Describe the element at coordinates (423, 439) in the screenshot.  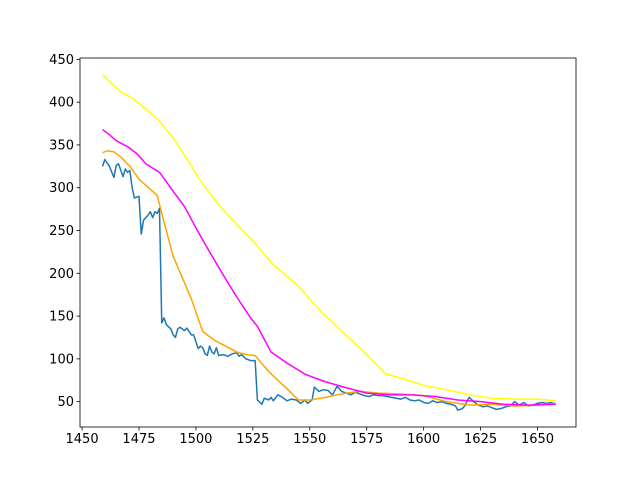
I see `x-tick-label: 1600` at that location.